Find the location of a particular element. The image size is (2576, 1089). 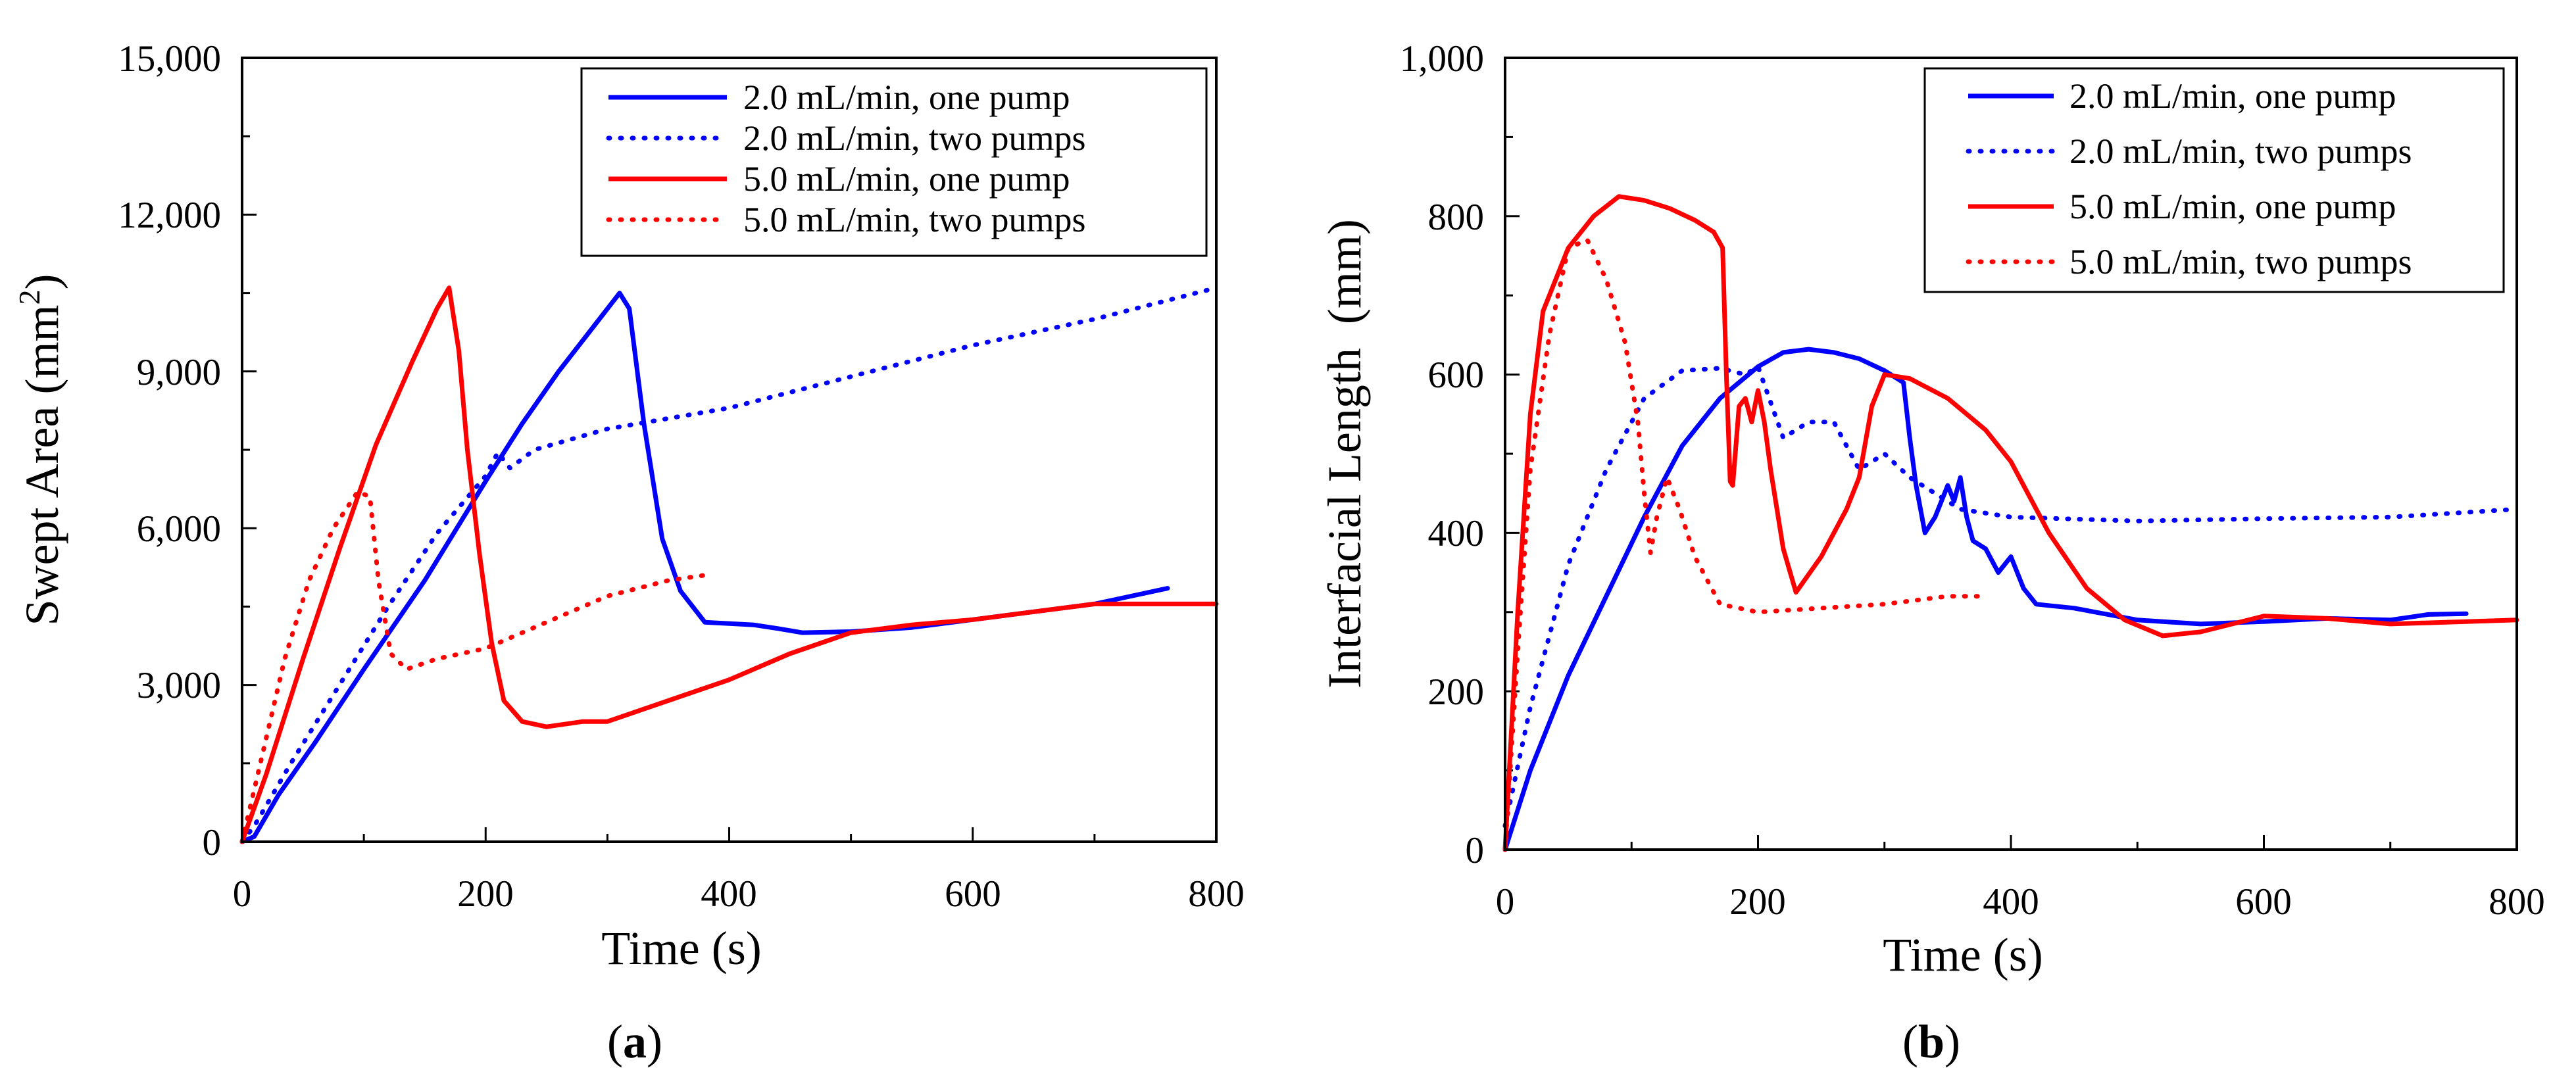

panel-b-xtick-label: 0 is located at coordinates (1505, 902).